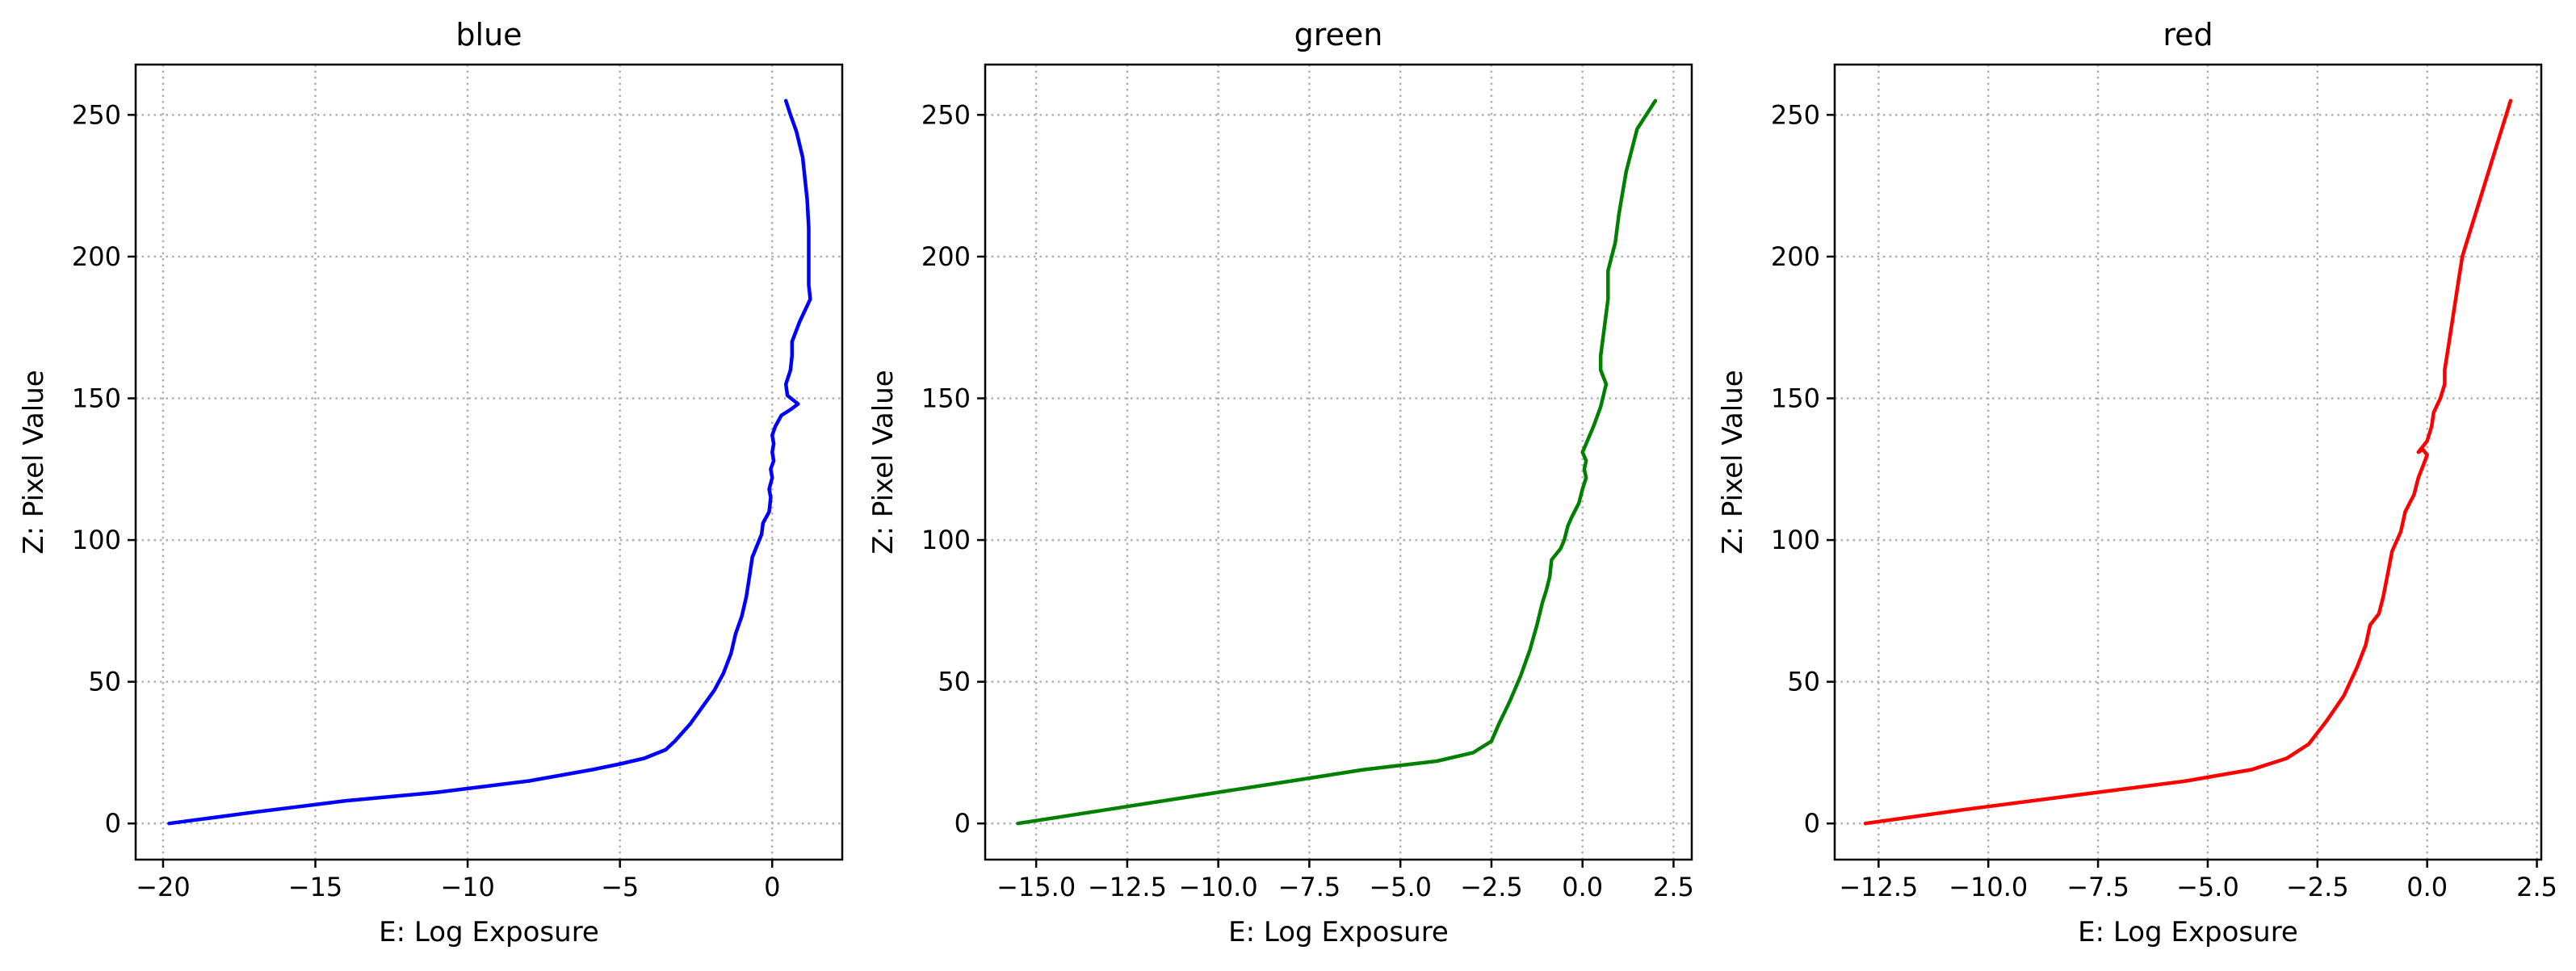 The height and width of the screenshot is (971, 2576). What do you see at coordinates (772, 887) in the screenshot?
I see `x-tick-label: 0` at bounding box center [772, 887].